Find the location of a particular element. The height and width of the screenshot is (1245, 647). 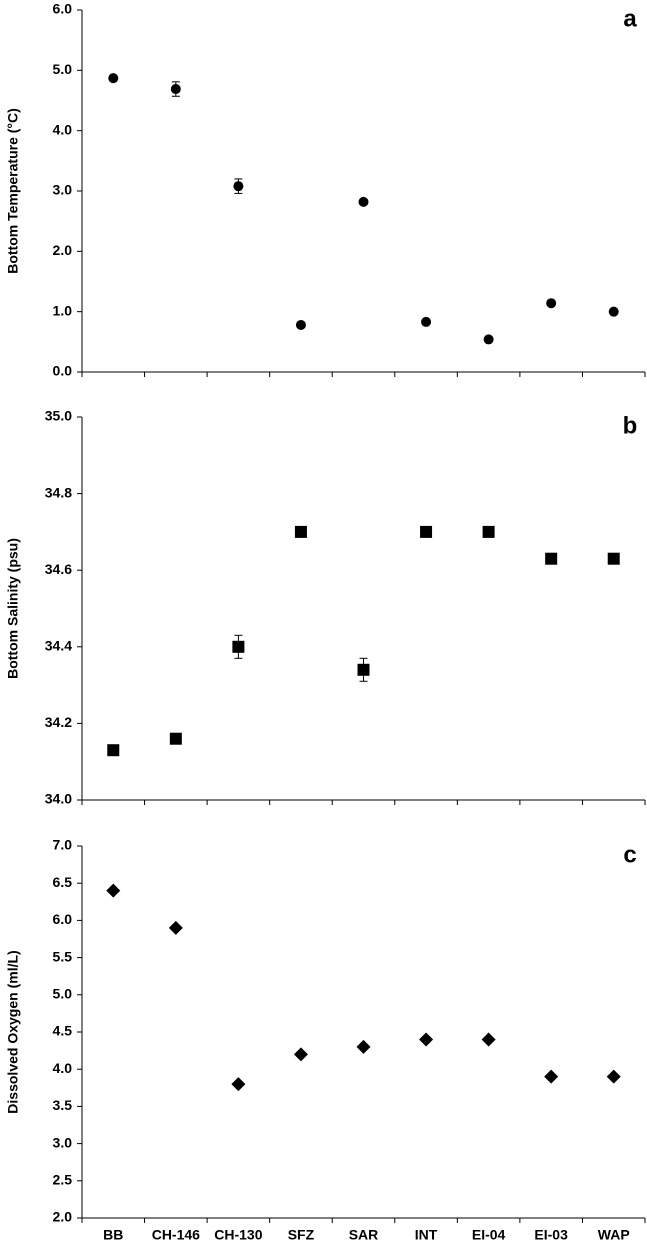

panel-label: b is located at coordinates (630, 425).